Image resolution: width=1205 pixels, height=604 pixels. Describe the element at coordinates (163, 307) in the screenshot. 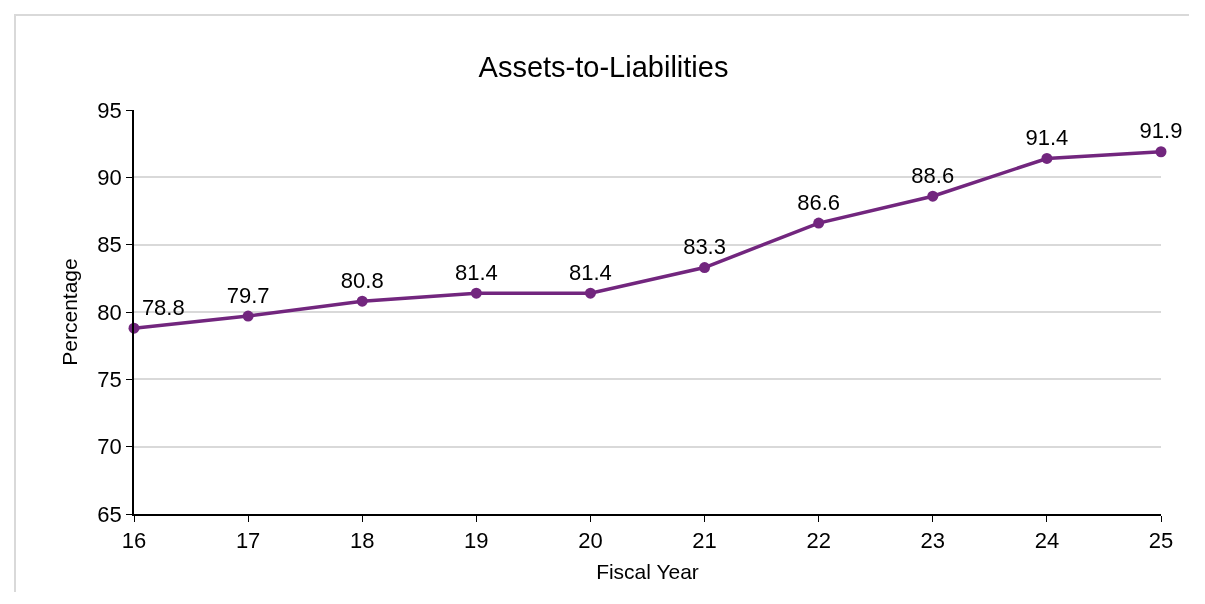

I see `data-label: 78.8` at that location.